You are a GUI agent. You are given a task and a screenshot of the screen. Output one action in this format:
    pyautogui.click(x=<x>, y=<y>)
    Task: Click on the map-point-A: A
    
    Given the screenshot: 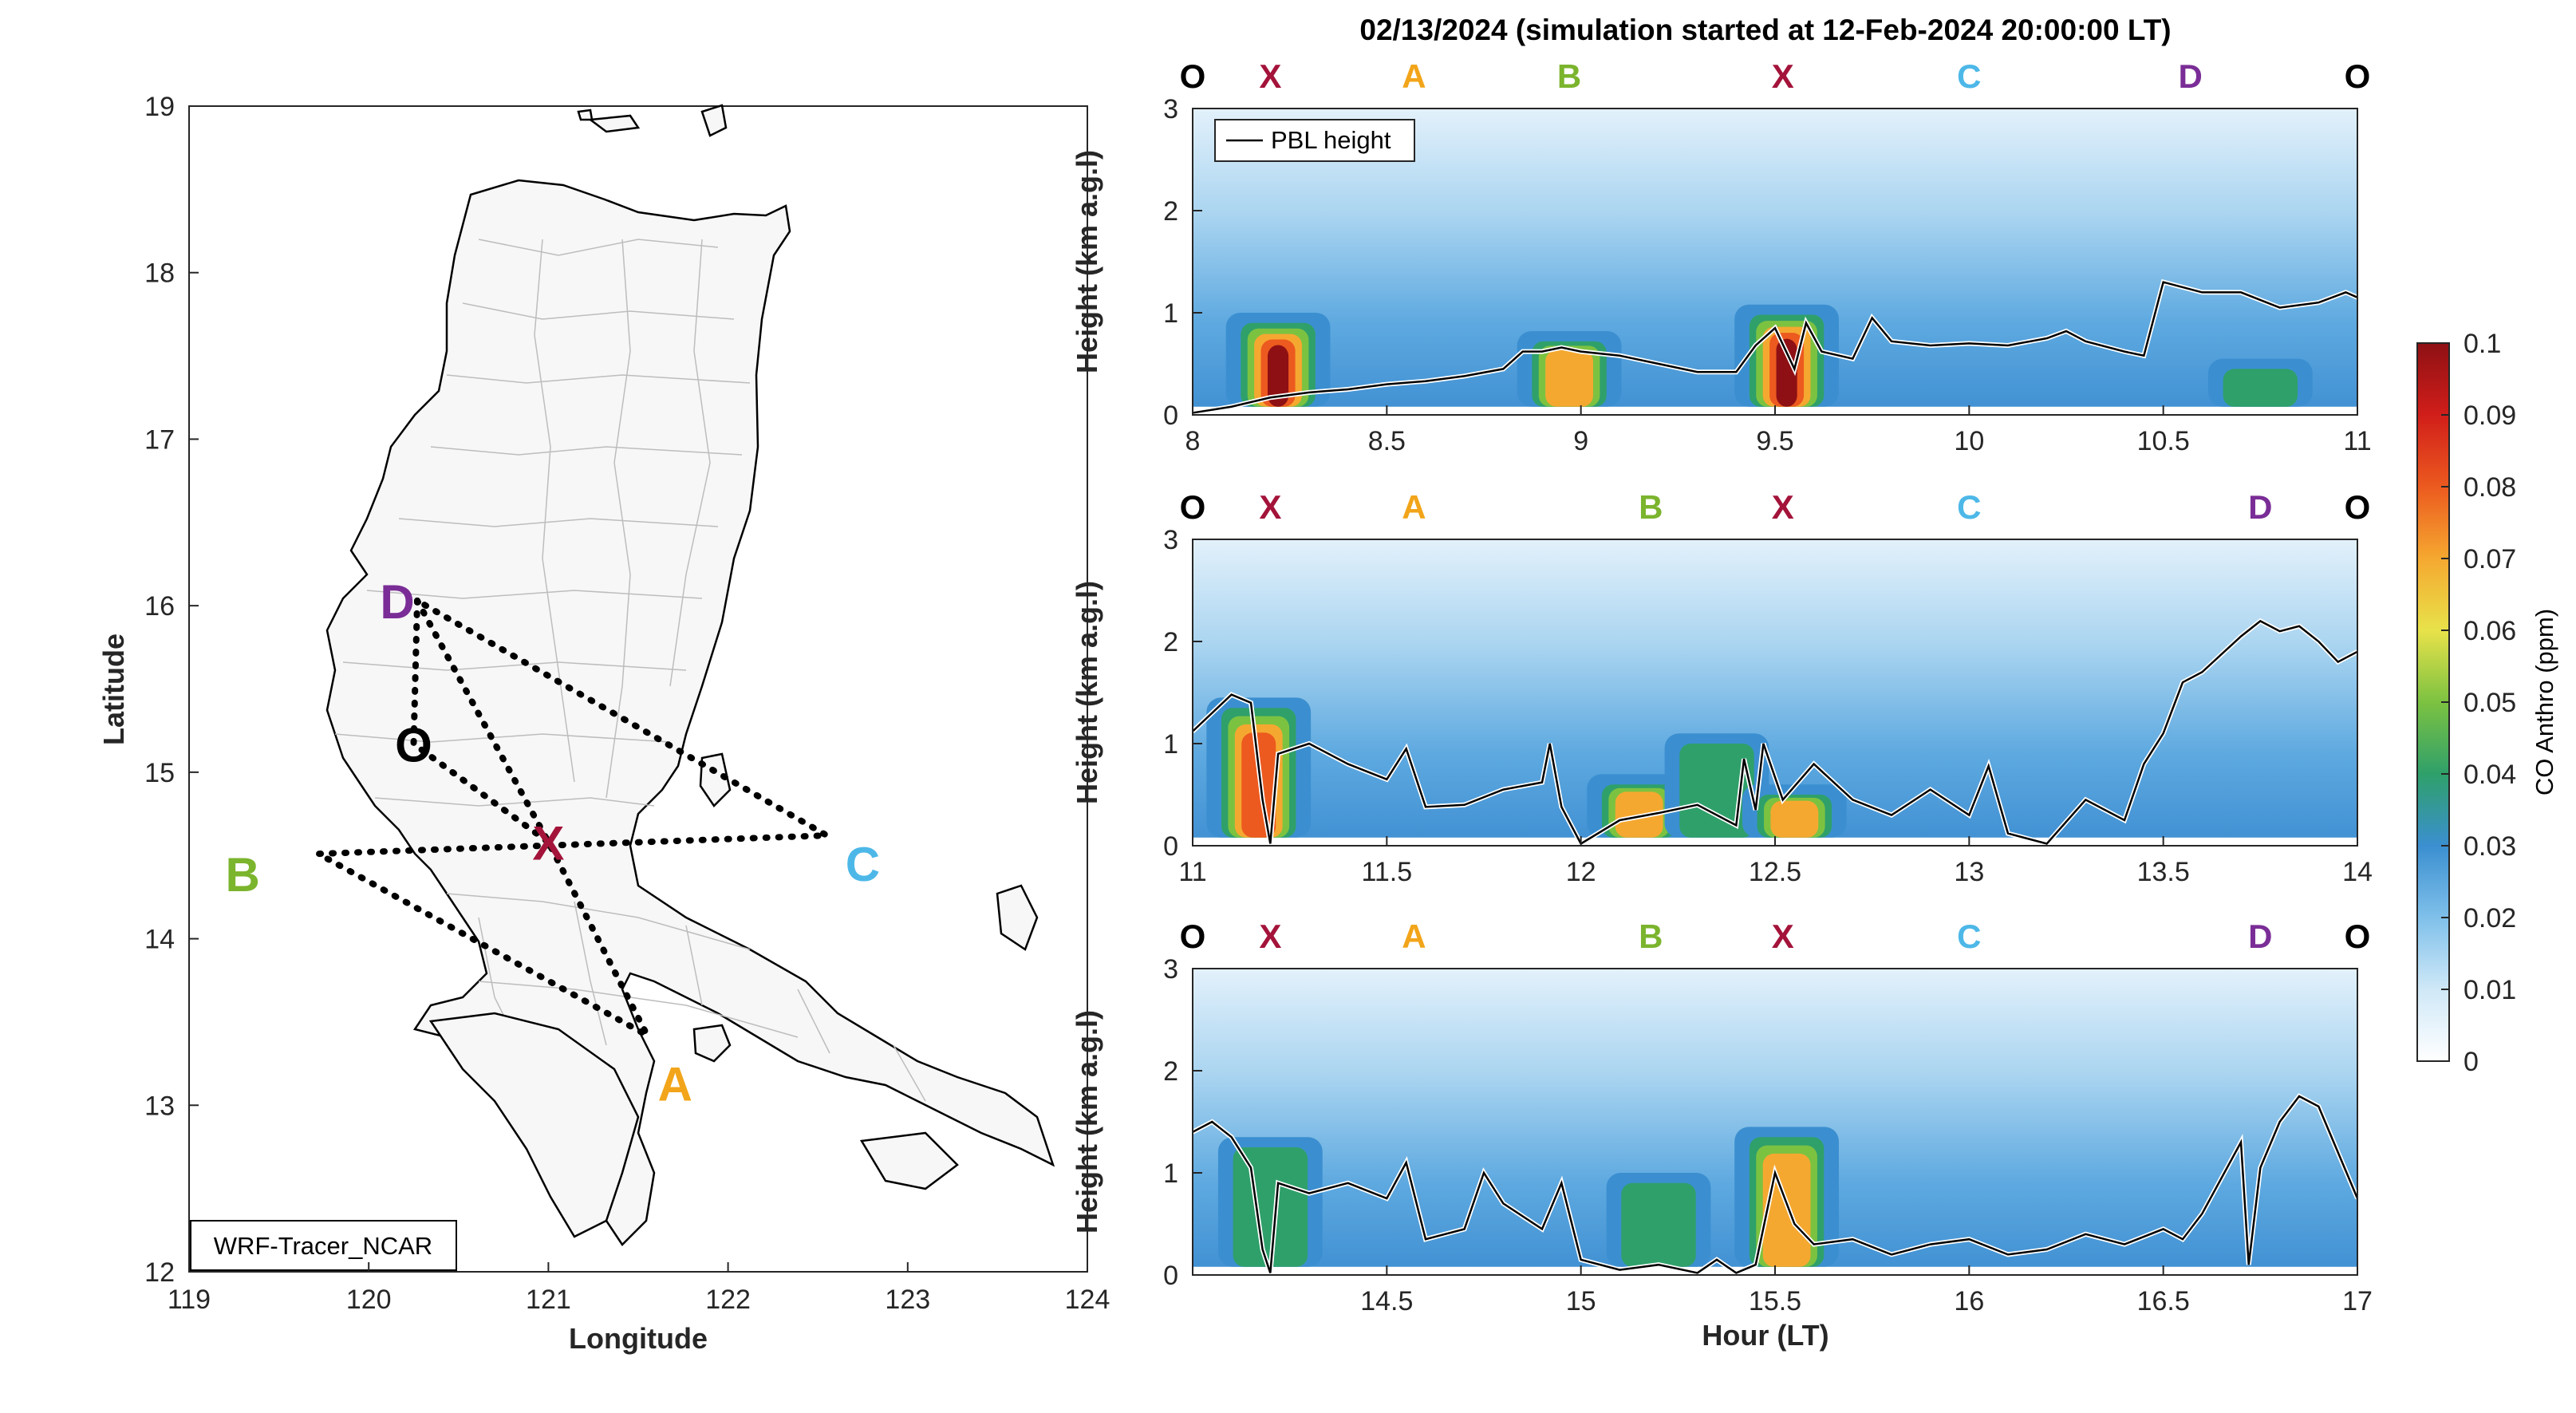 What is the action you would take?
    pyautogui.click(x=675, y=1084)
    